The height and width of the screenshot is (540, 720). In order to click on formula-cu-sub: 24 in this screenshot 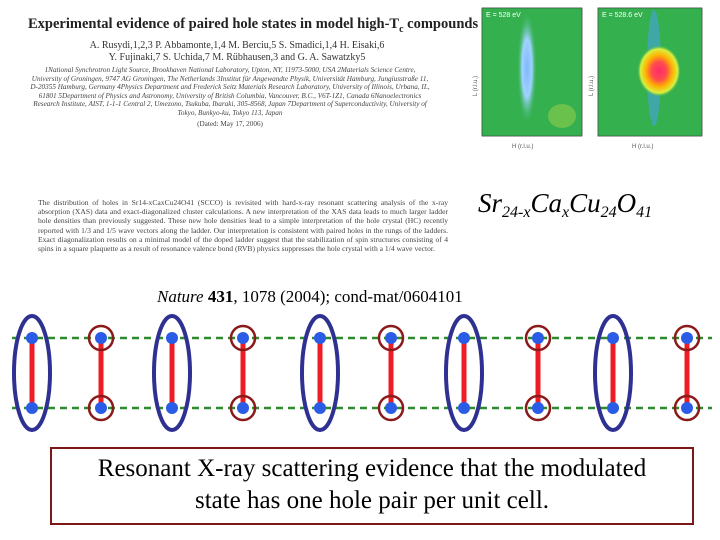, I will do `click(608, 212)`.